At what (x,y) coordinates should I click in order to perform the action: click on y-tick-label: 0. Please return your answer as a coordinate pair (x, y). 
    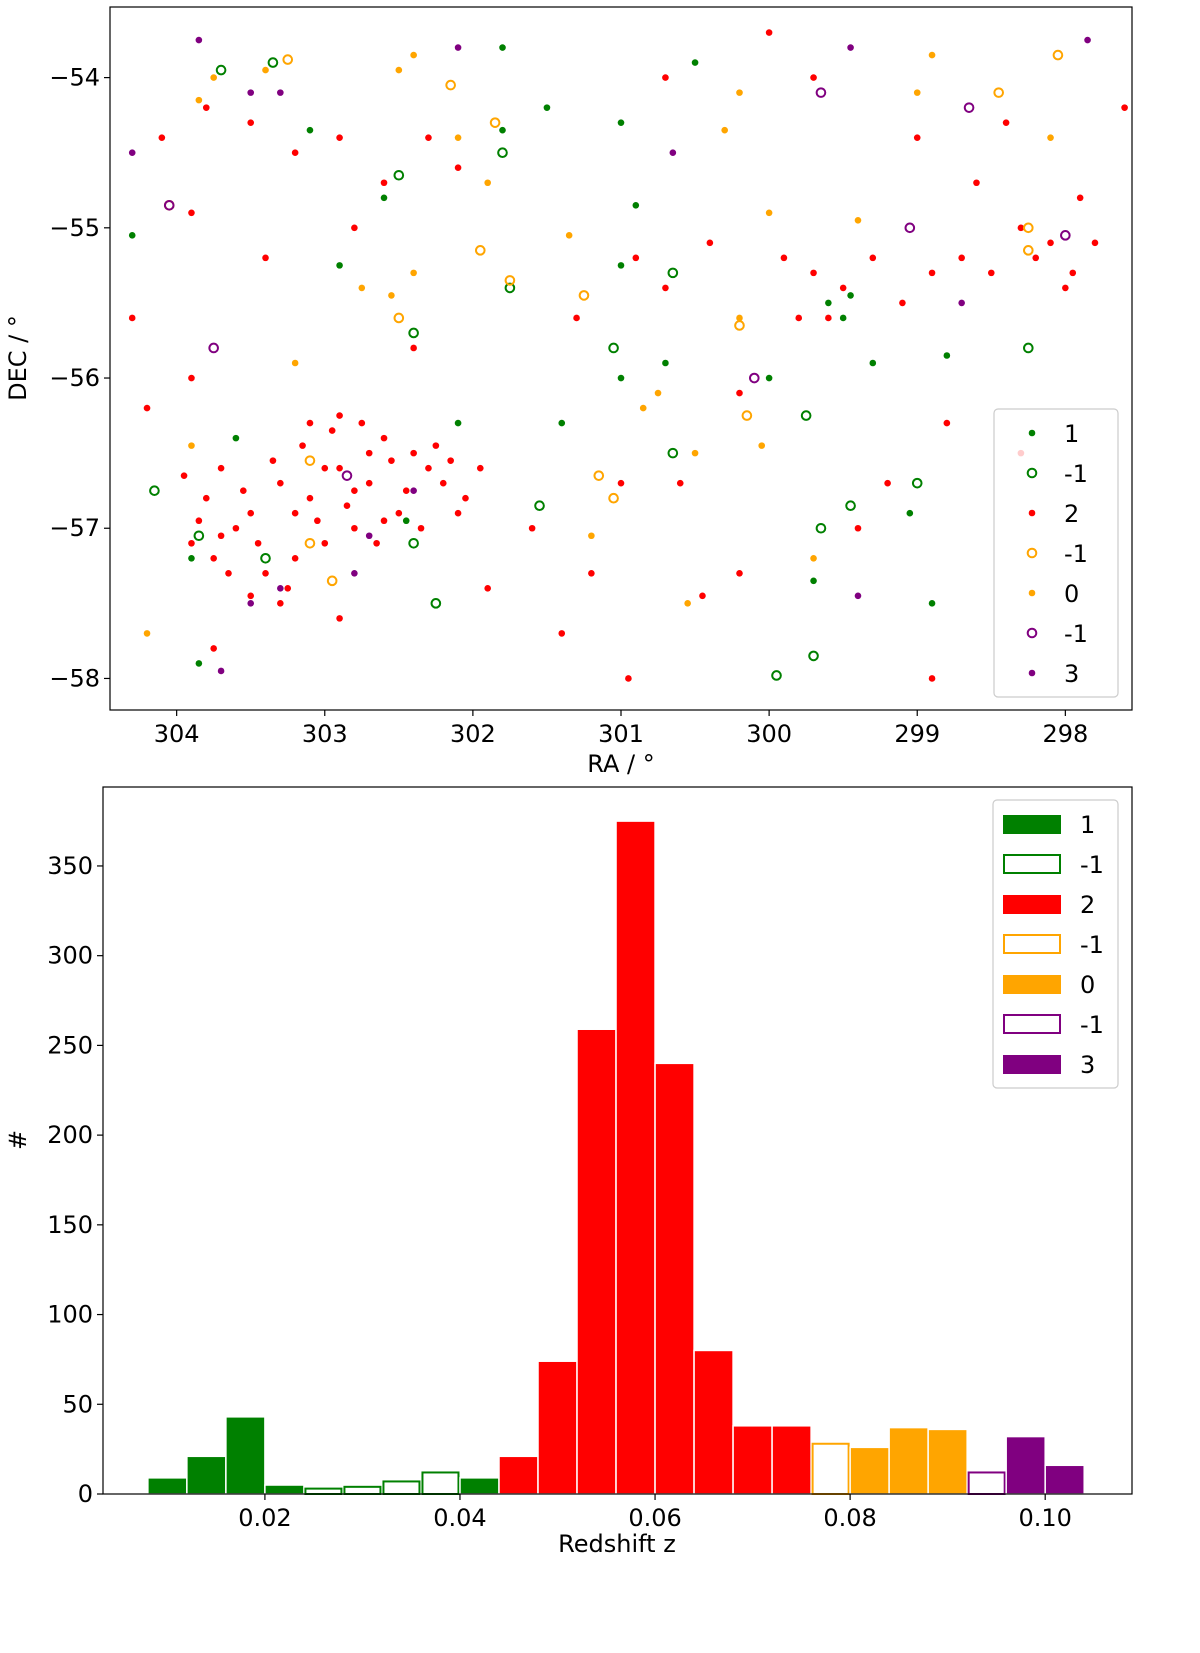
    Looking at the image, I should click on (85, 1494).